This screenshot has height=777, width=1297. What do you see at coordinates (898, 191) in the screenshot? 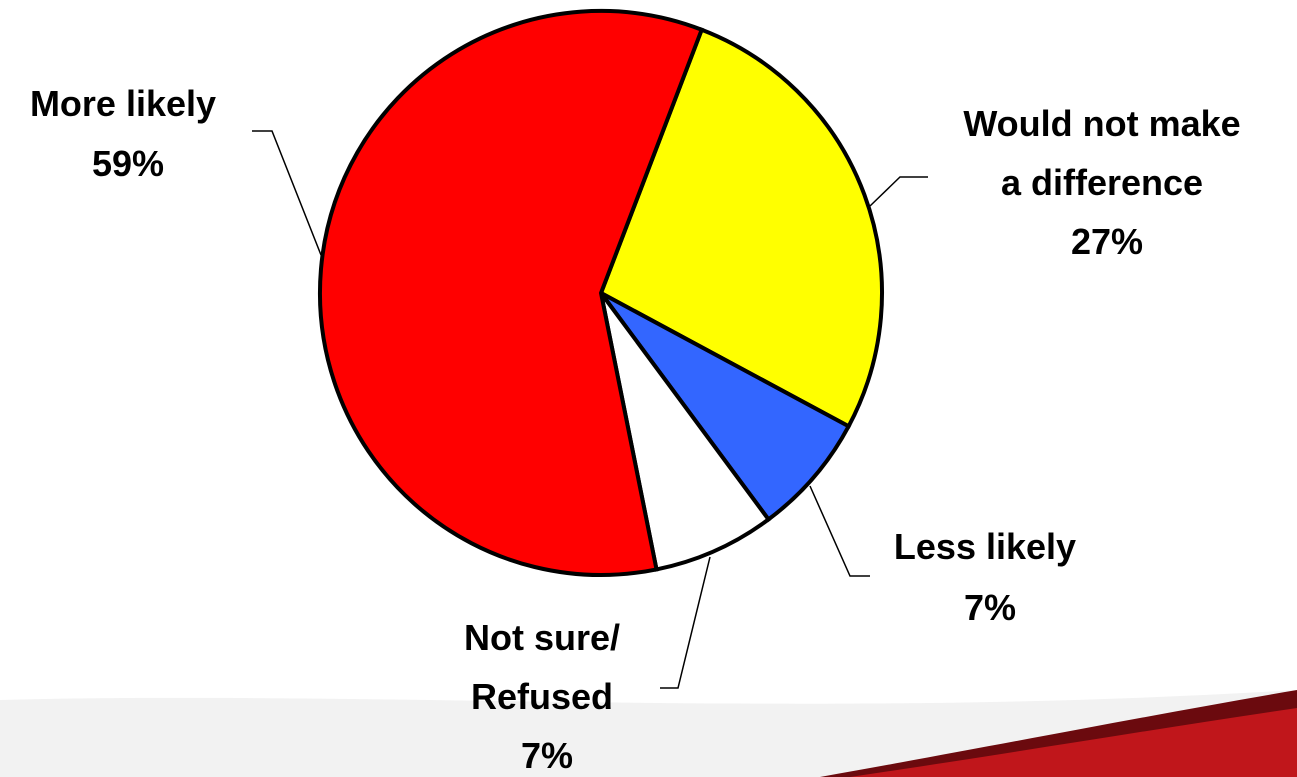
I see `leader-line-would-not-make-a-difference` at bounding box center [898, 191].